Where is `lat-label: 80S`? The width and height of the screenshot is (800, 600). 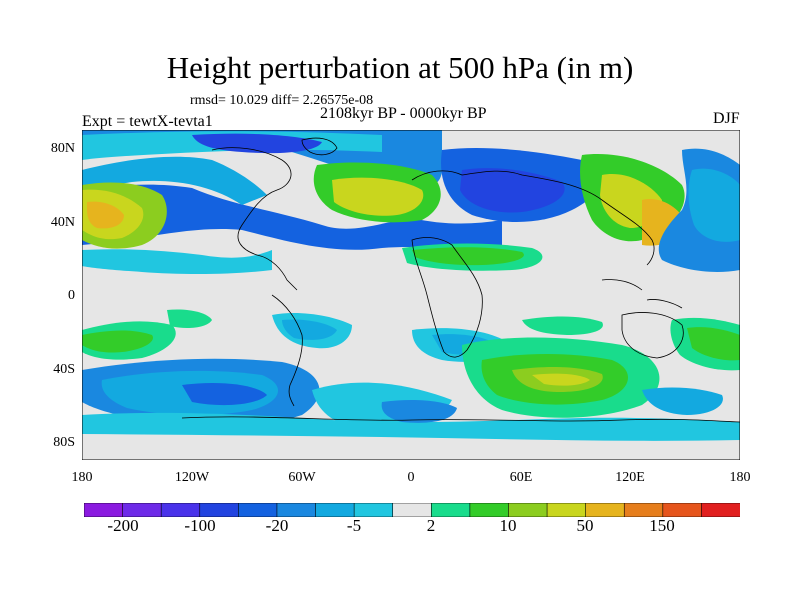
lat-label: 80S is located at coordinates (64, 442).